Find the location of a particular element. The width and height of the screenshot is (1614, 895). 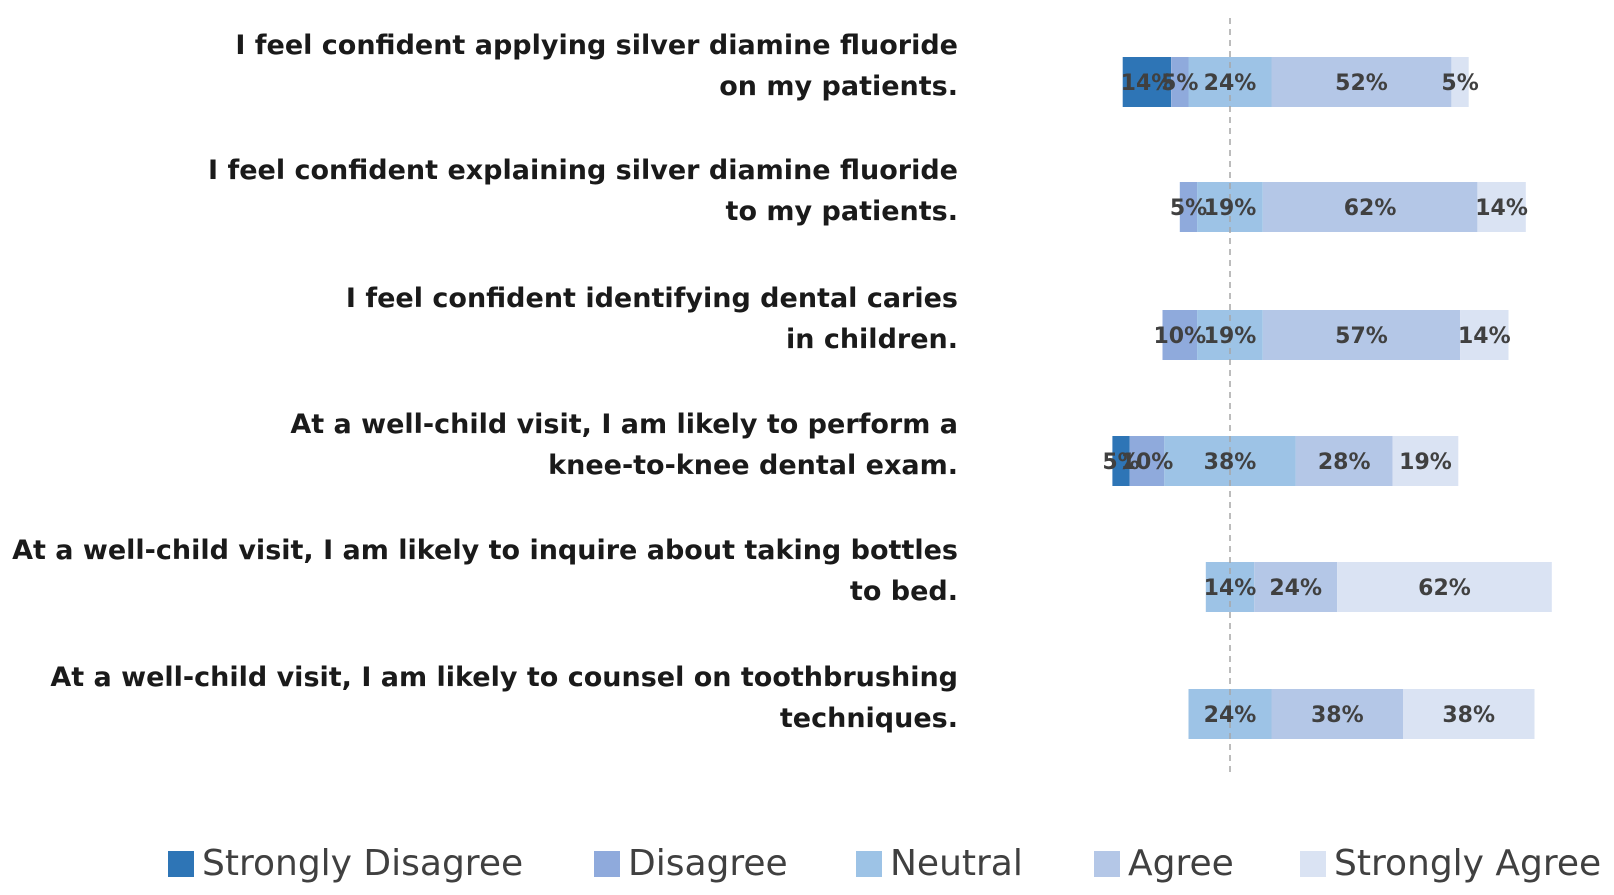

data-label-agree-row-5: 24% is located at coordinates (1295, 588).